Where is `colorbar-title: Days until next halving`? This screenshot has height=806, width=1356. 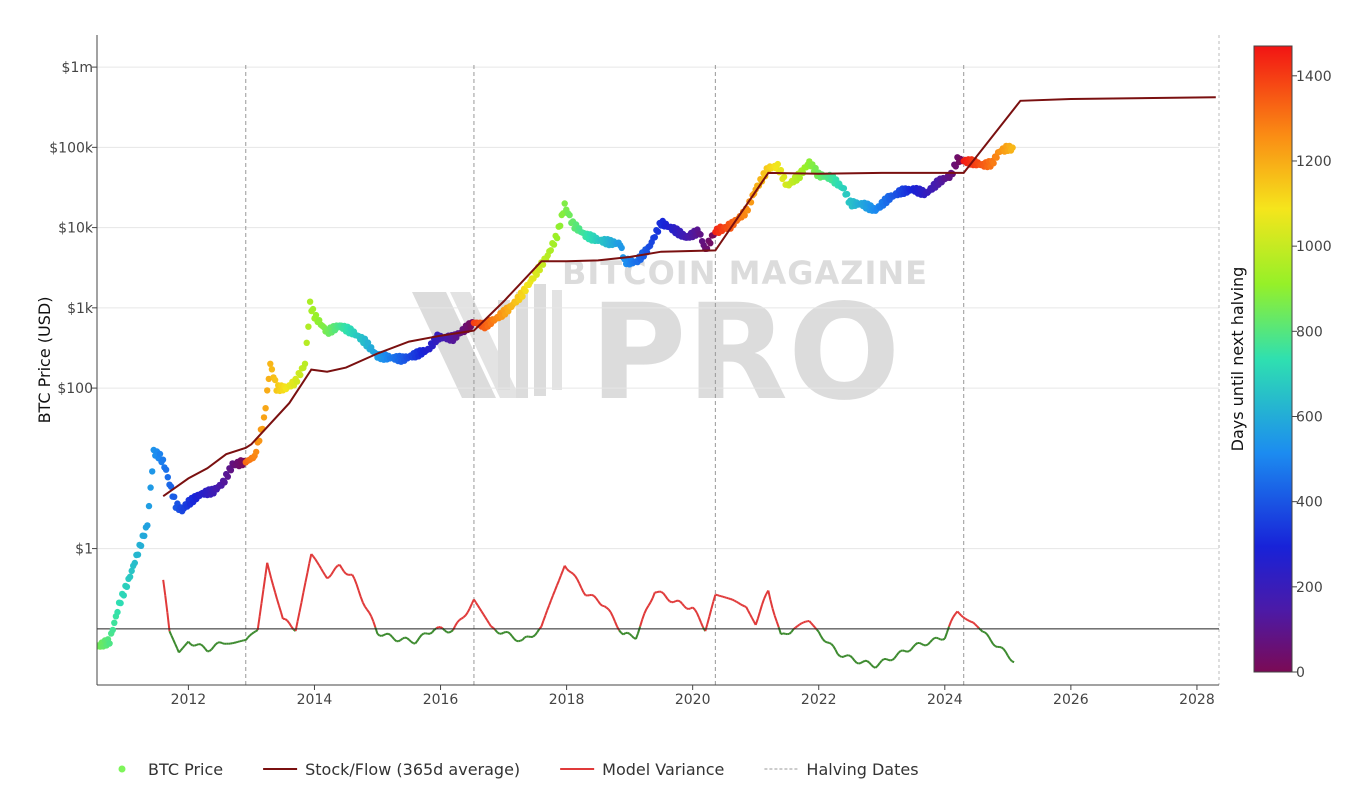 colorbar-title: Days until next halving is located at coordinates (1237, 359).